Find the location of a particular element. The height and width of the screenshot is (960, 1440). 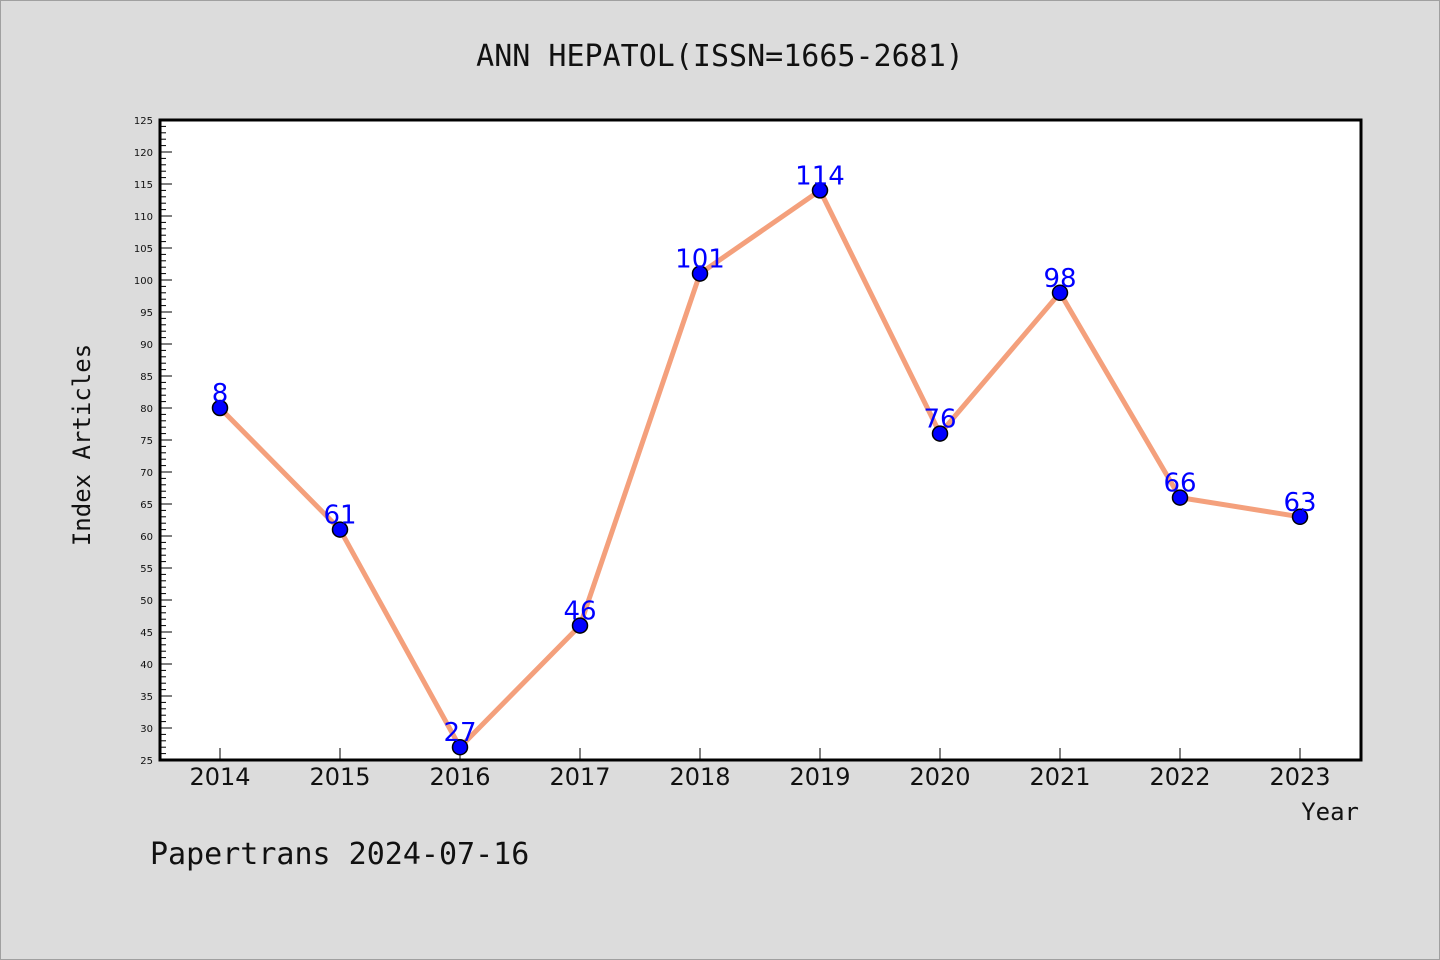

y-tick-label: 30 is located at coordinates (146, 729).